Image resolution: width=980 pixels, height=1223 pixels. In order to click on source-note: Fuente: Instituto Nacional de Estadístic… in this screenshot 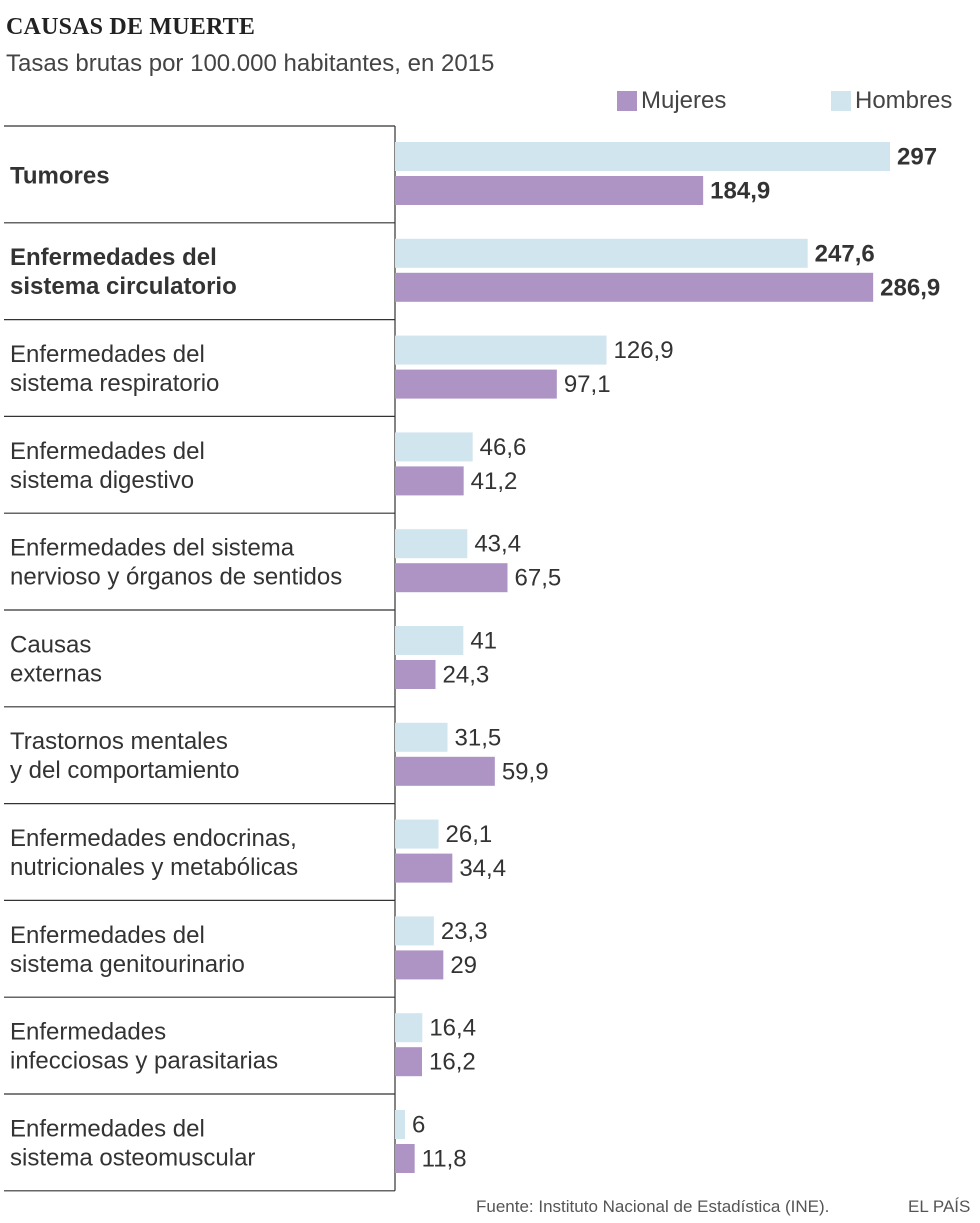, I will do `click(653, 1206)`.